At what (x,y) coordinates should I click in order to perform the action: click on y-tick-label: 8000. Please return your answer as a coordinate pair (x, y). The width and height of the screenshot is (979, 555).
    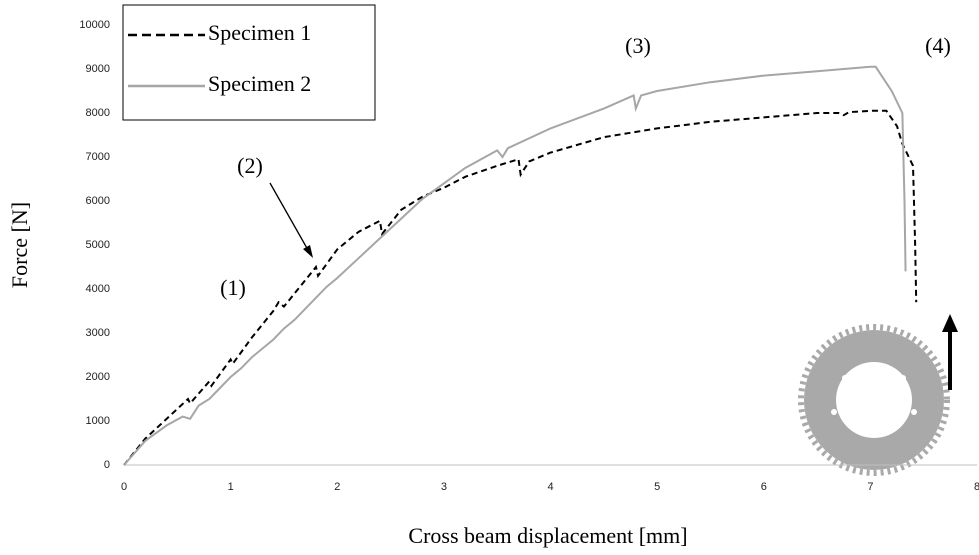
    Looking at the image, I should click on (98, 113).